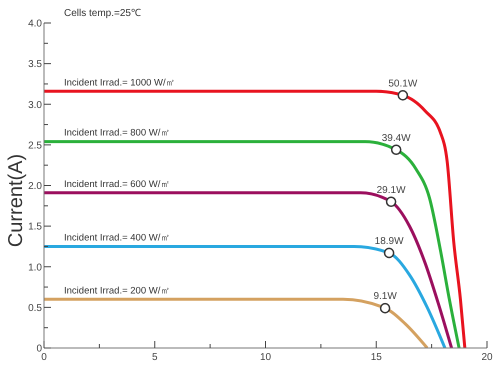 The width and height of the screenshot is (494, 374). I want to click on y-tick-label: 3.5, so click(35, 64).